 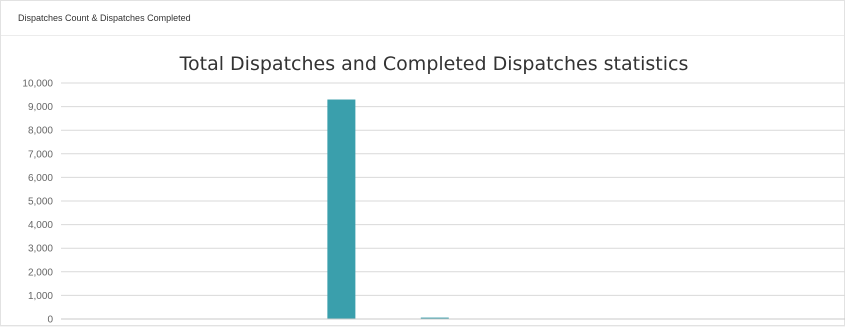 What do you see at coordinates (422, 18) in the screenshot?
I see `panel-header: Dispatches Count & Dispatches Completed` at bounding box center [422, 18].